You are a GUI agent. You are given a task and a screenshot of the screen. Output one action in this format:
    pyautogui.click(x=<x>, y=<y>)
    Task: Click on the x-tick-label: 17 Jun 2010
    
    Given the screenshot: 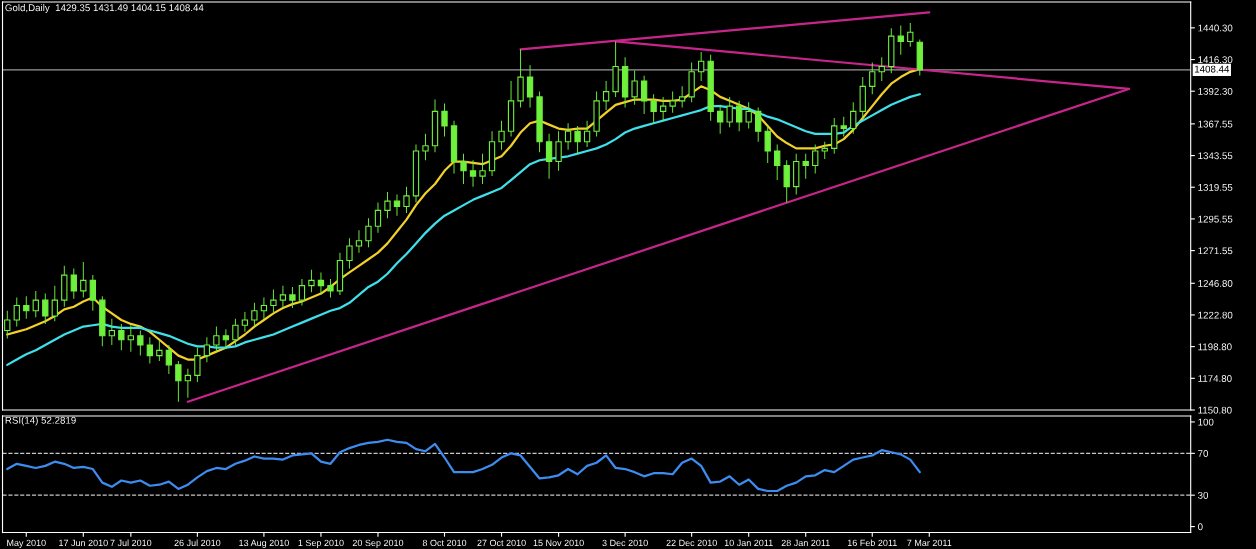 What is the action you would take?
    pyautogui.click(x=83, y=543)
    